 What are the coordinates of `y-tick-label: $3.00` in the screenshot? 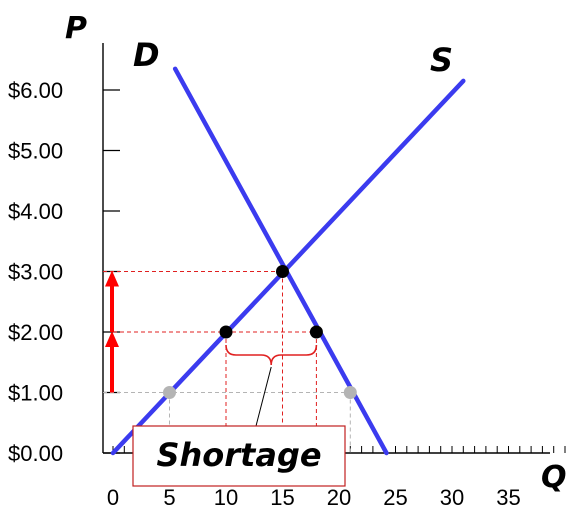 It's located at (35, 272).